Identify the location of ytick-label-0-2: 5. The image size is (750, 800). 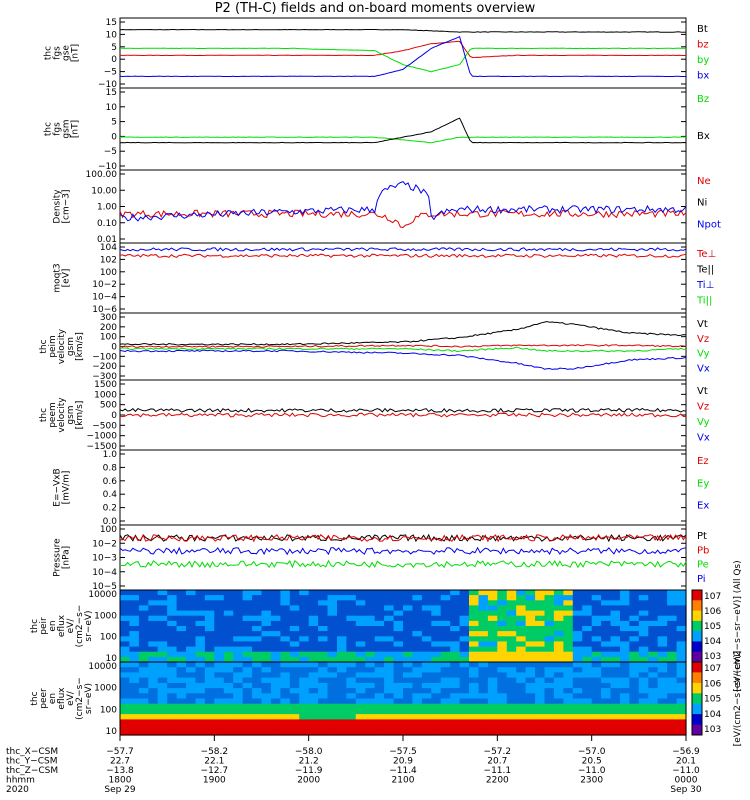
(114, 48).